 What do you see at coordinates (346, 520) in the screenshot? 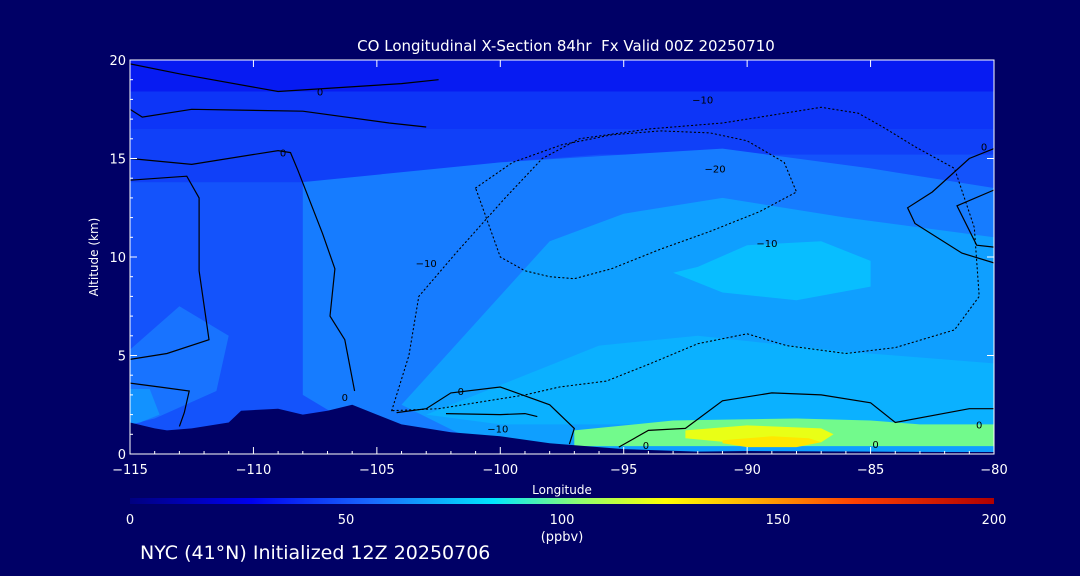
I see `colorbar-tick-label: 50` at bounding box center [346, 520].